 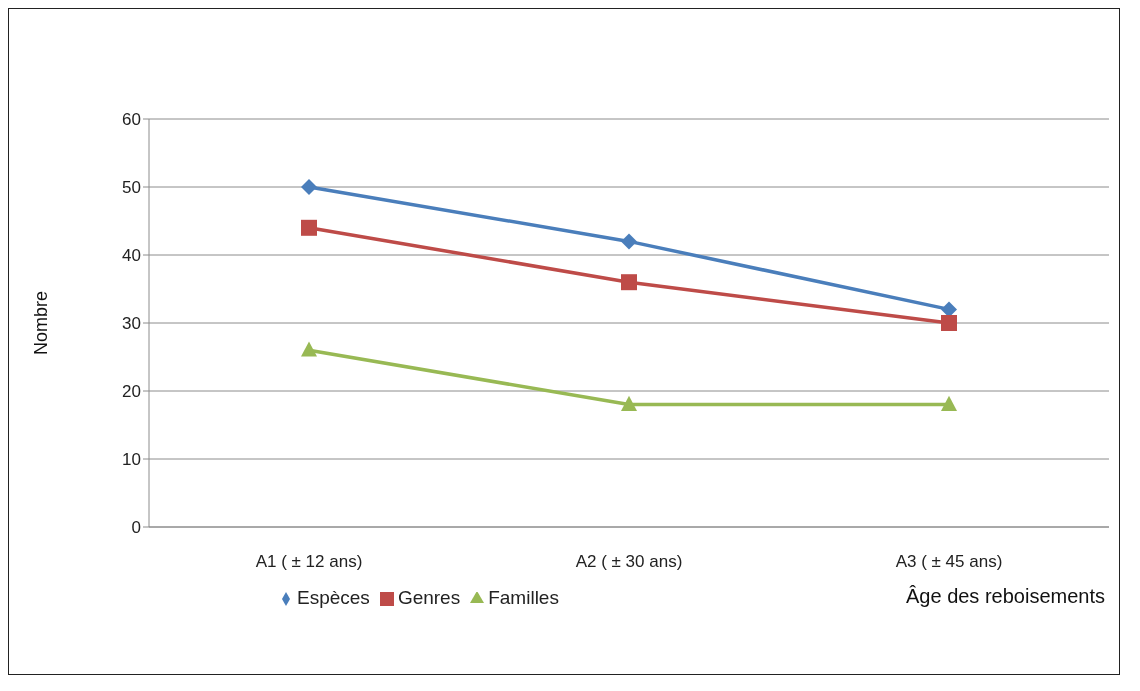 What do you see at coordinates (333, 597) in the screenshot?
I see `legend-label: Espèces` at bounding box center [333, 597].